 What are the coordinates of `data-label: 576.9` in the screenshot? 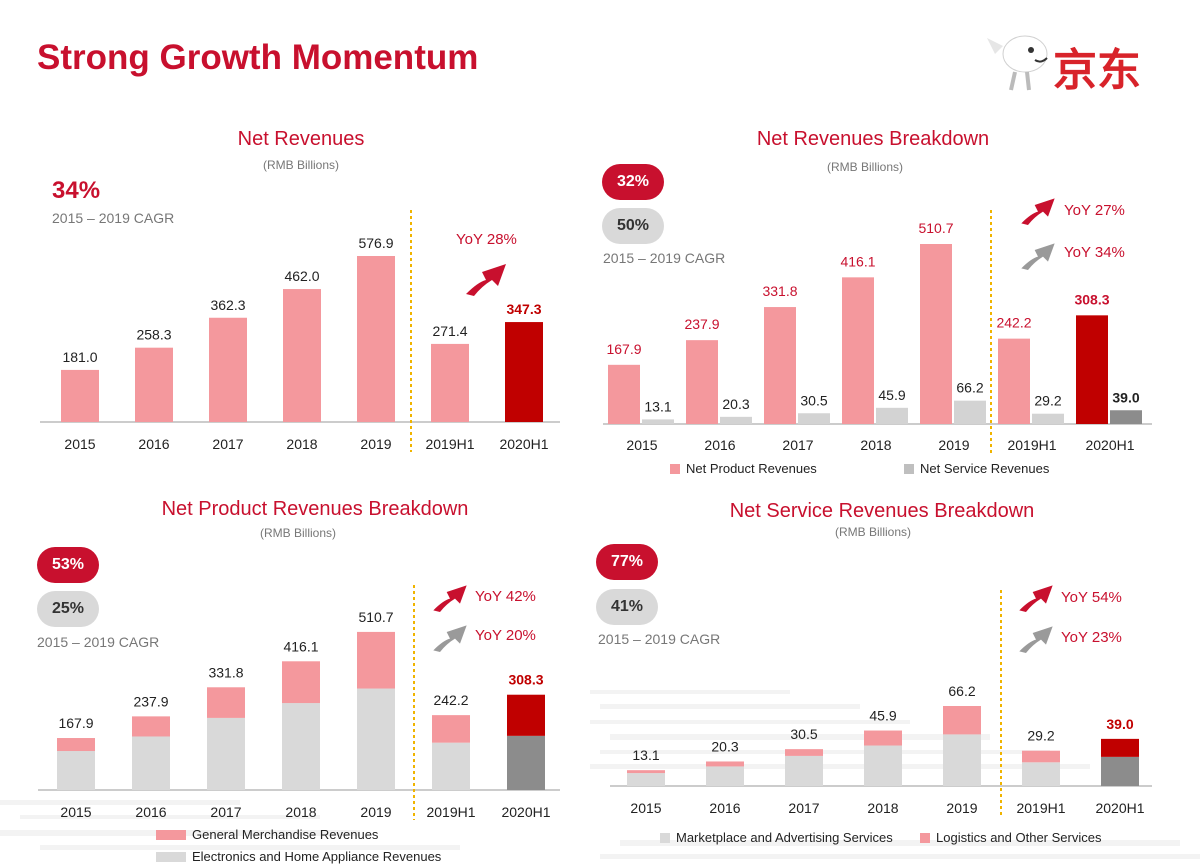 It's located at (375, 243).